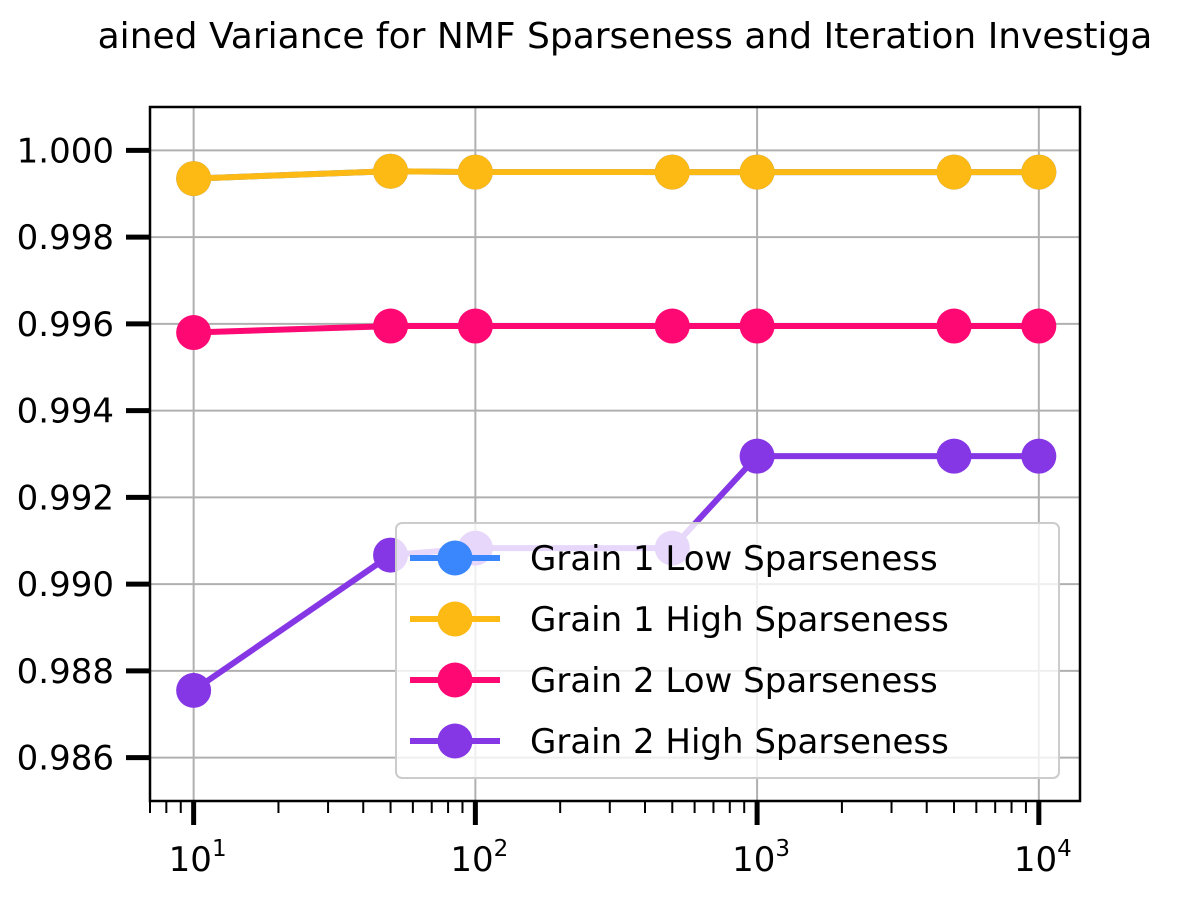 This screenshot has width=1200, height=900. Describe the element at coordinates (65, 672) in the screenshot. I see `y-tick-label: 0.988` at that location.